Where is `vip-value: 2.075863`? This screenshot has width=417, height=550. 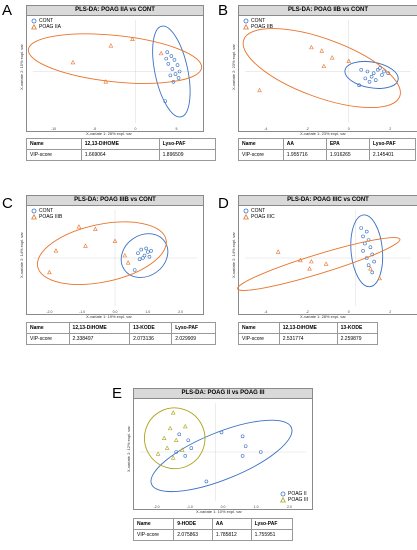 vip-value: 2.075863 is located at coordinates (193, 535).